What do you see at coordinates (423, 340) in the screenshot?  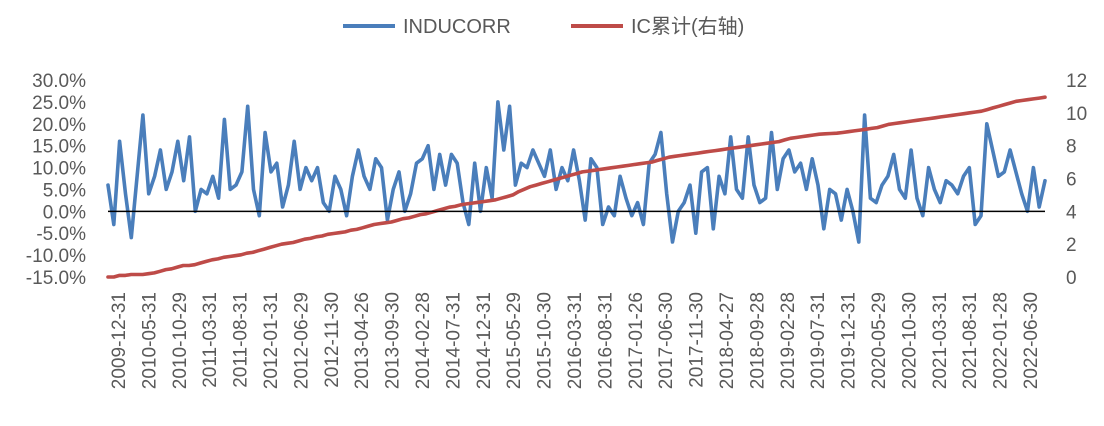 I see `x-tick-label: 2014-02-28` at bounding box center [423, 340].